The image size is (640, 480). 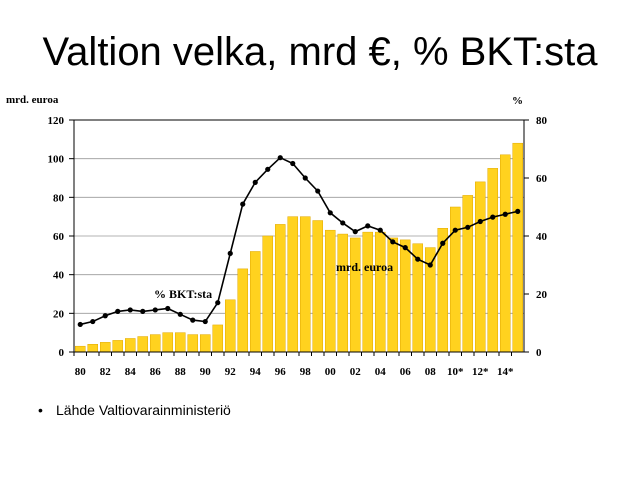 What do you see at coordinates (364, 267) in the screenshot?
I see `series-label-billions: mrd. euroa` at bounding box center [364, 267].